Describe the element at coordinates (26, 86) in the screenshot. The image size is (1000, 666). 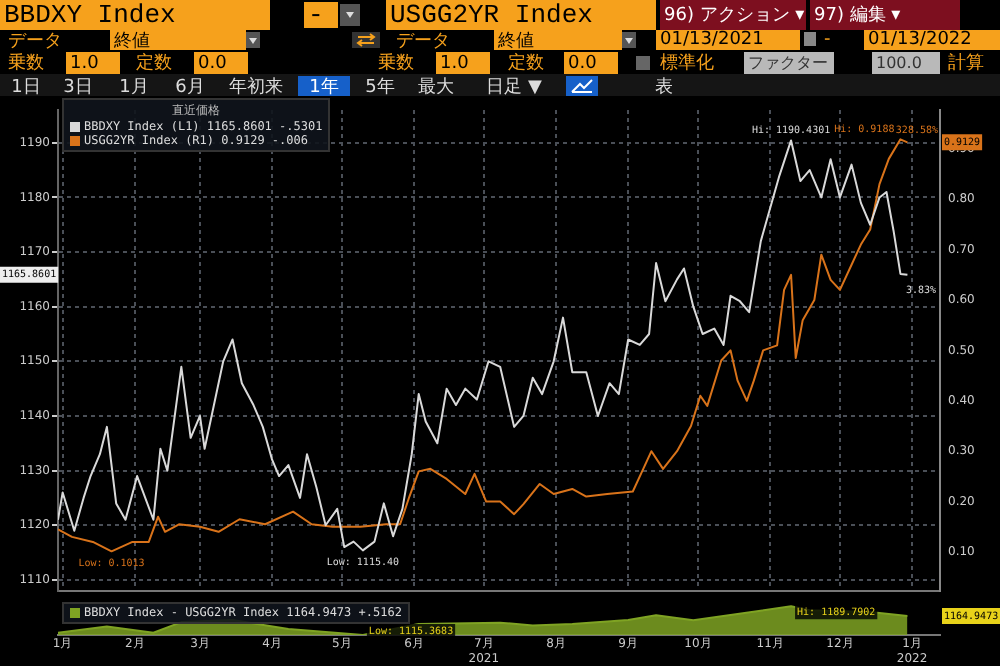
I see `text: 1日` at that location.